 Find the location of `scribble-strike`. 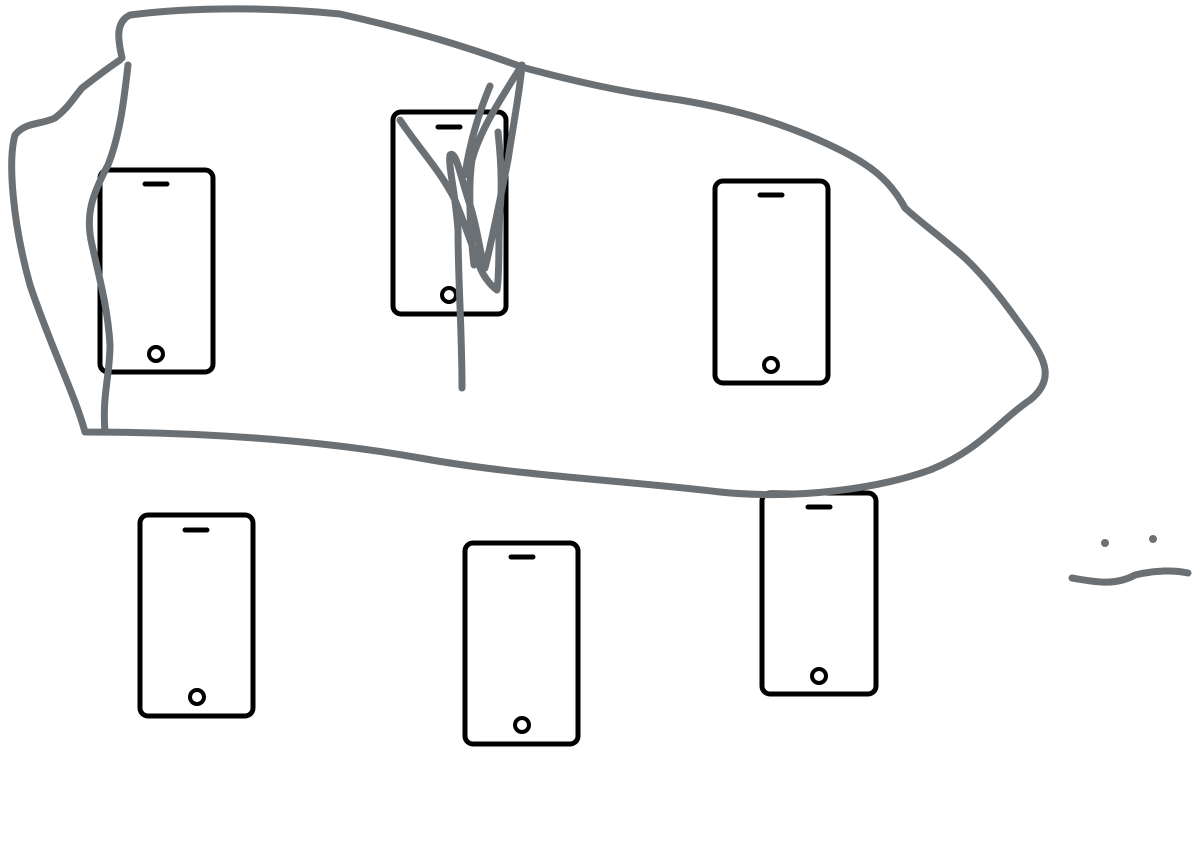

scribble-strike is located at coordinates (461, 226).